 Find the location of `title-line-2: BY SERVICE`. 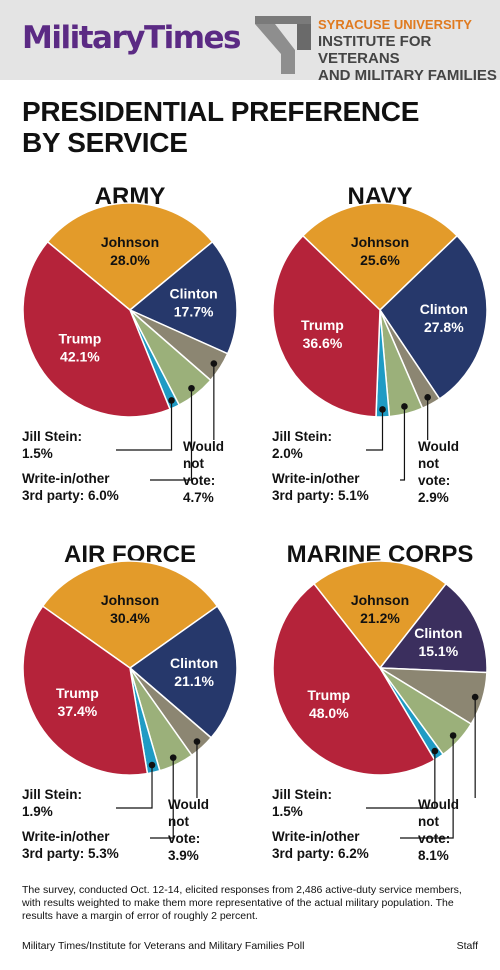

title-line-2: BY SERVICE is located at coordinates (105, 142).